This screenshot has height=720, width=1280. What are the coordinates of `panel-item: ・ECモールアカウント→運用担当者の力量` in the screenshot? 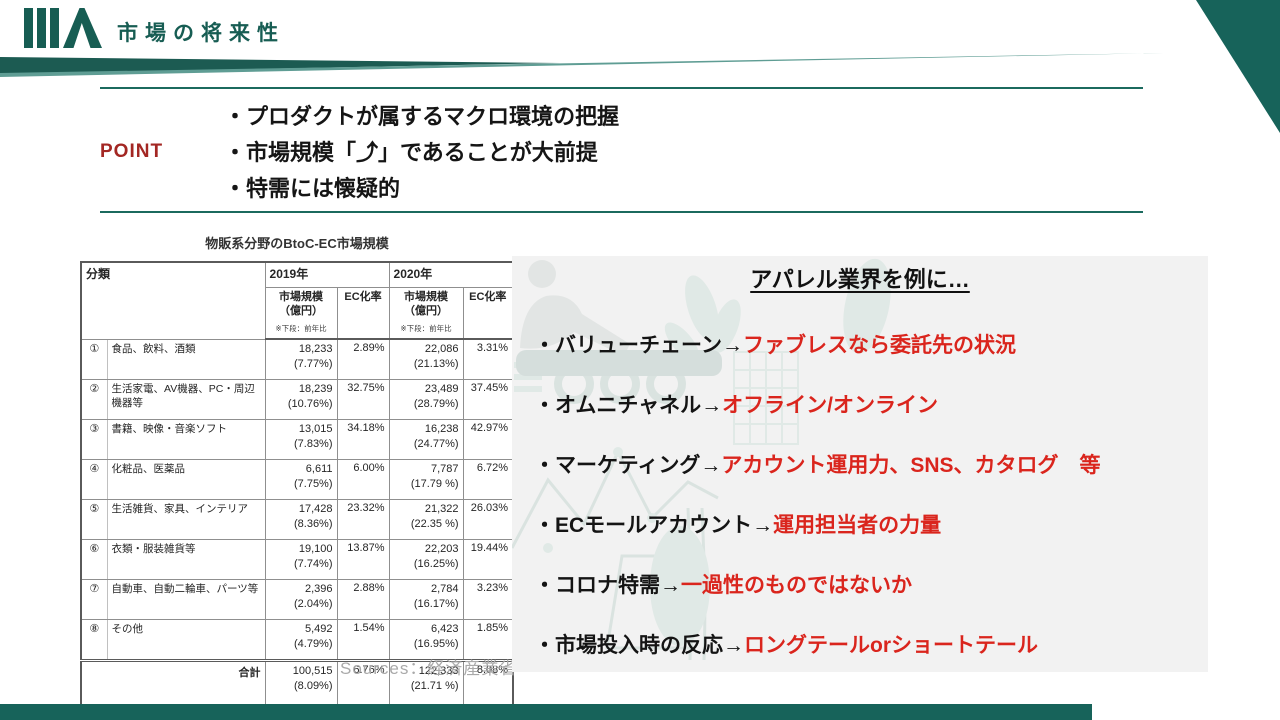 It's located at (738, 525).